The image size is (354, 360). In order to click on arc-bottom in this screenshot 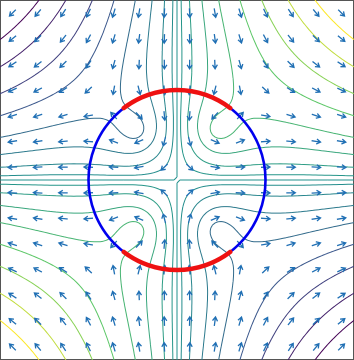, I will do `click(177, 261)`.